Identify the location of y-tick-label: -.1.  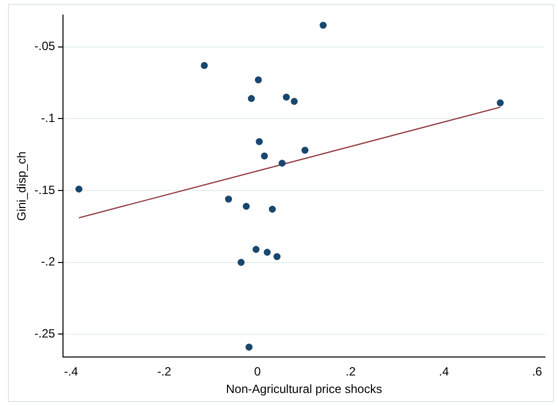
(48, 117).